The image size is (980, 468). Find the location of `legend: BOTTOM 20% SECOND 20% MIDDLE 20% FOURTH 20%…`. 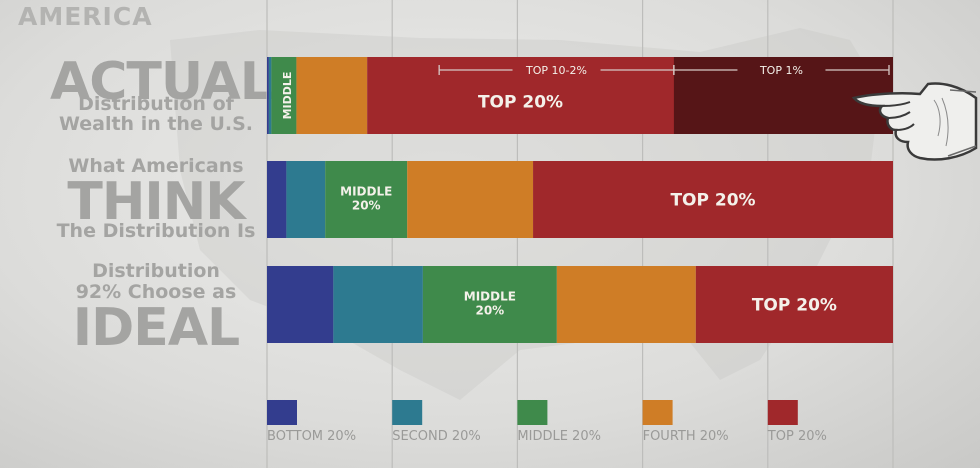

legend: BOTTOM 20% SECOND 20% MIDDLE 20% FOURTH 20%… is located at coordinates (547, 422).